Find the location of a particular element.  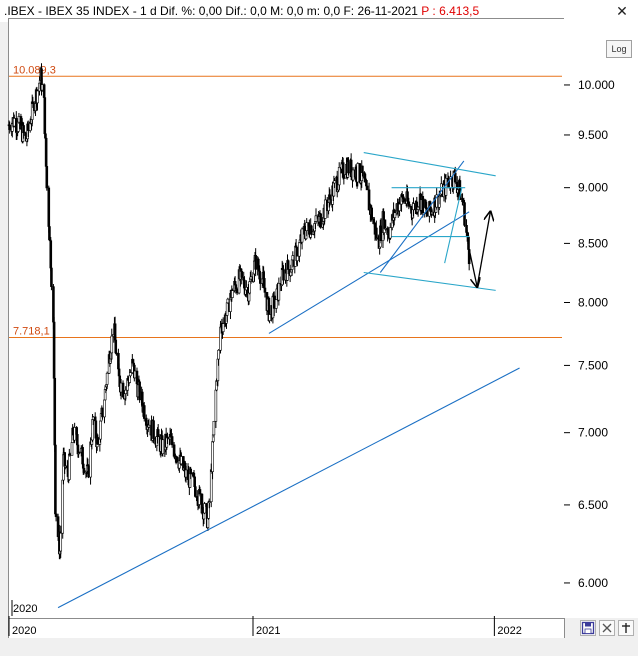

y-tick-label: 8.000 is located at coordinates (593, 302).